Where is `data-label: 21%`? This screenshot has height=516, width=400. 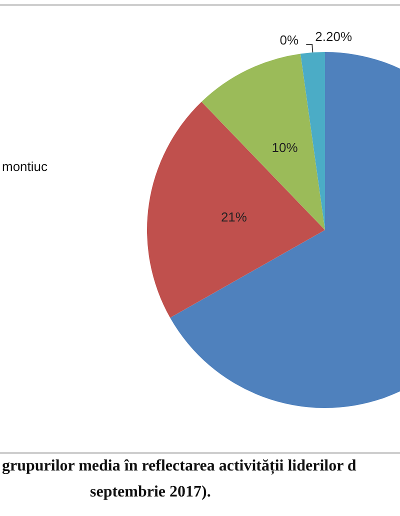
data-label: 21% is located at coordinates (234, 216).